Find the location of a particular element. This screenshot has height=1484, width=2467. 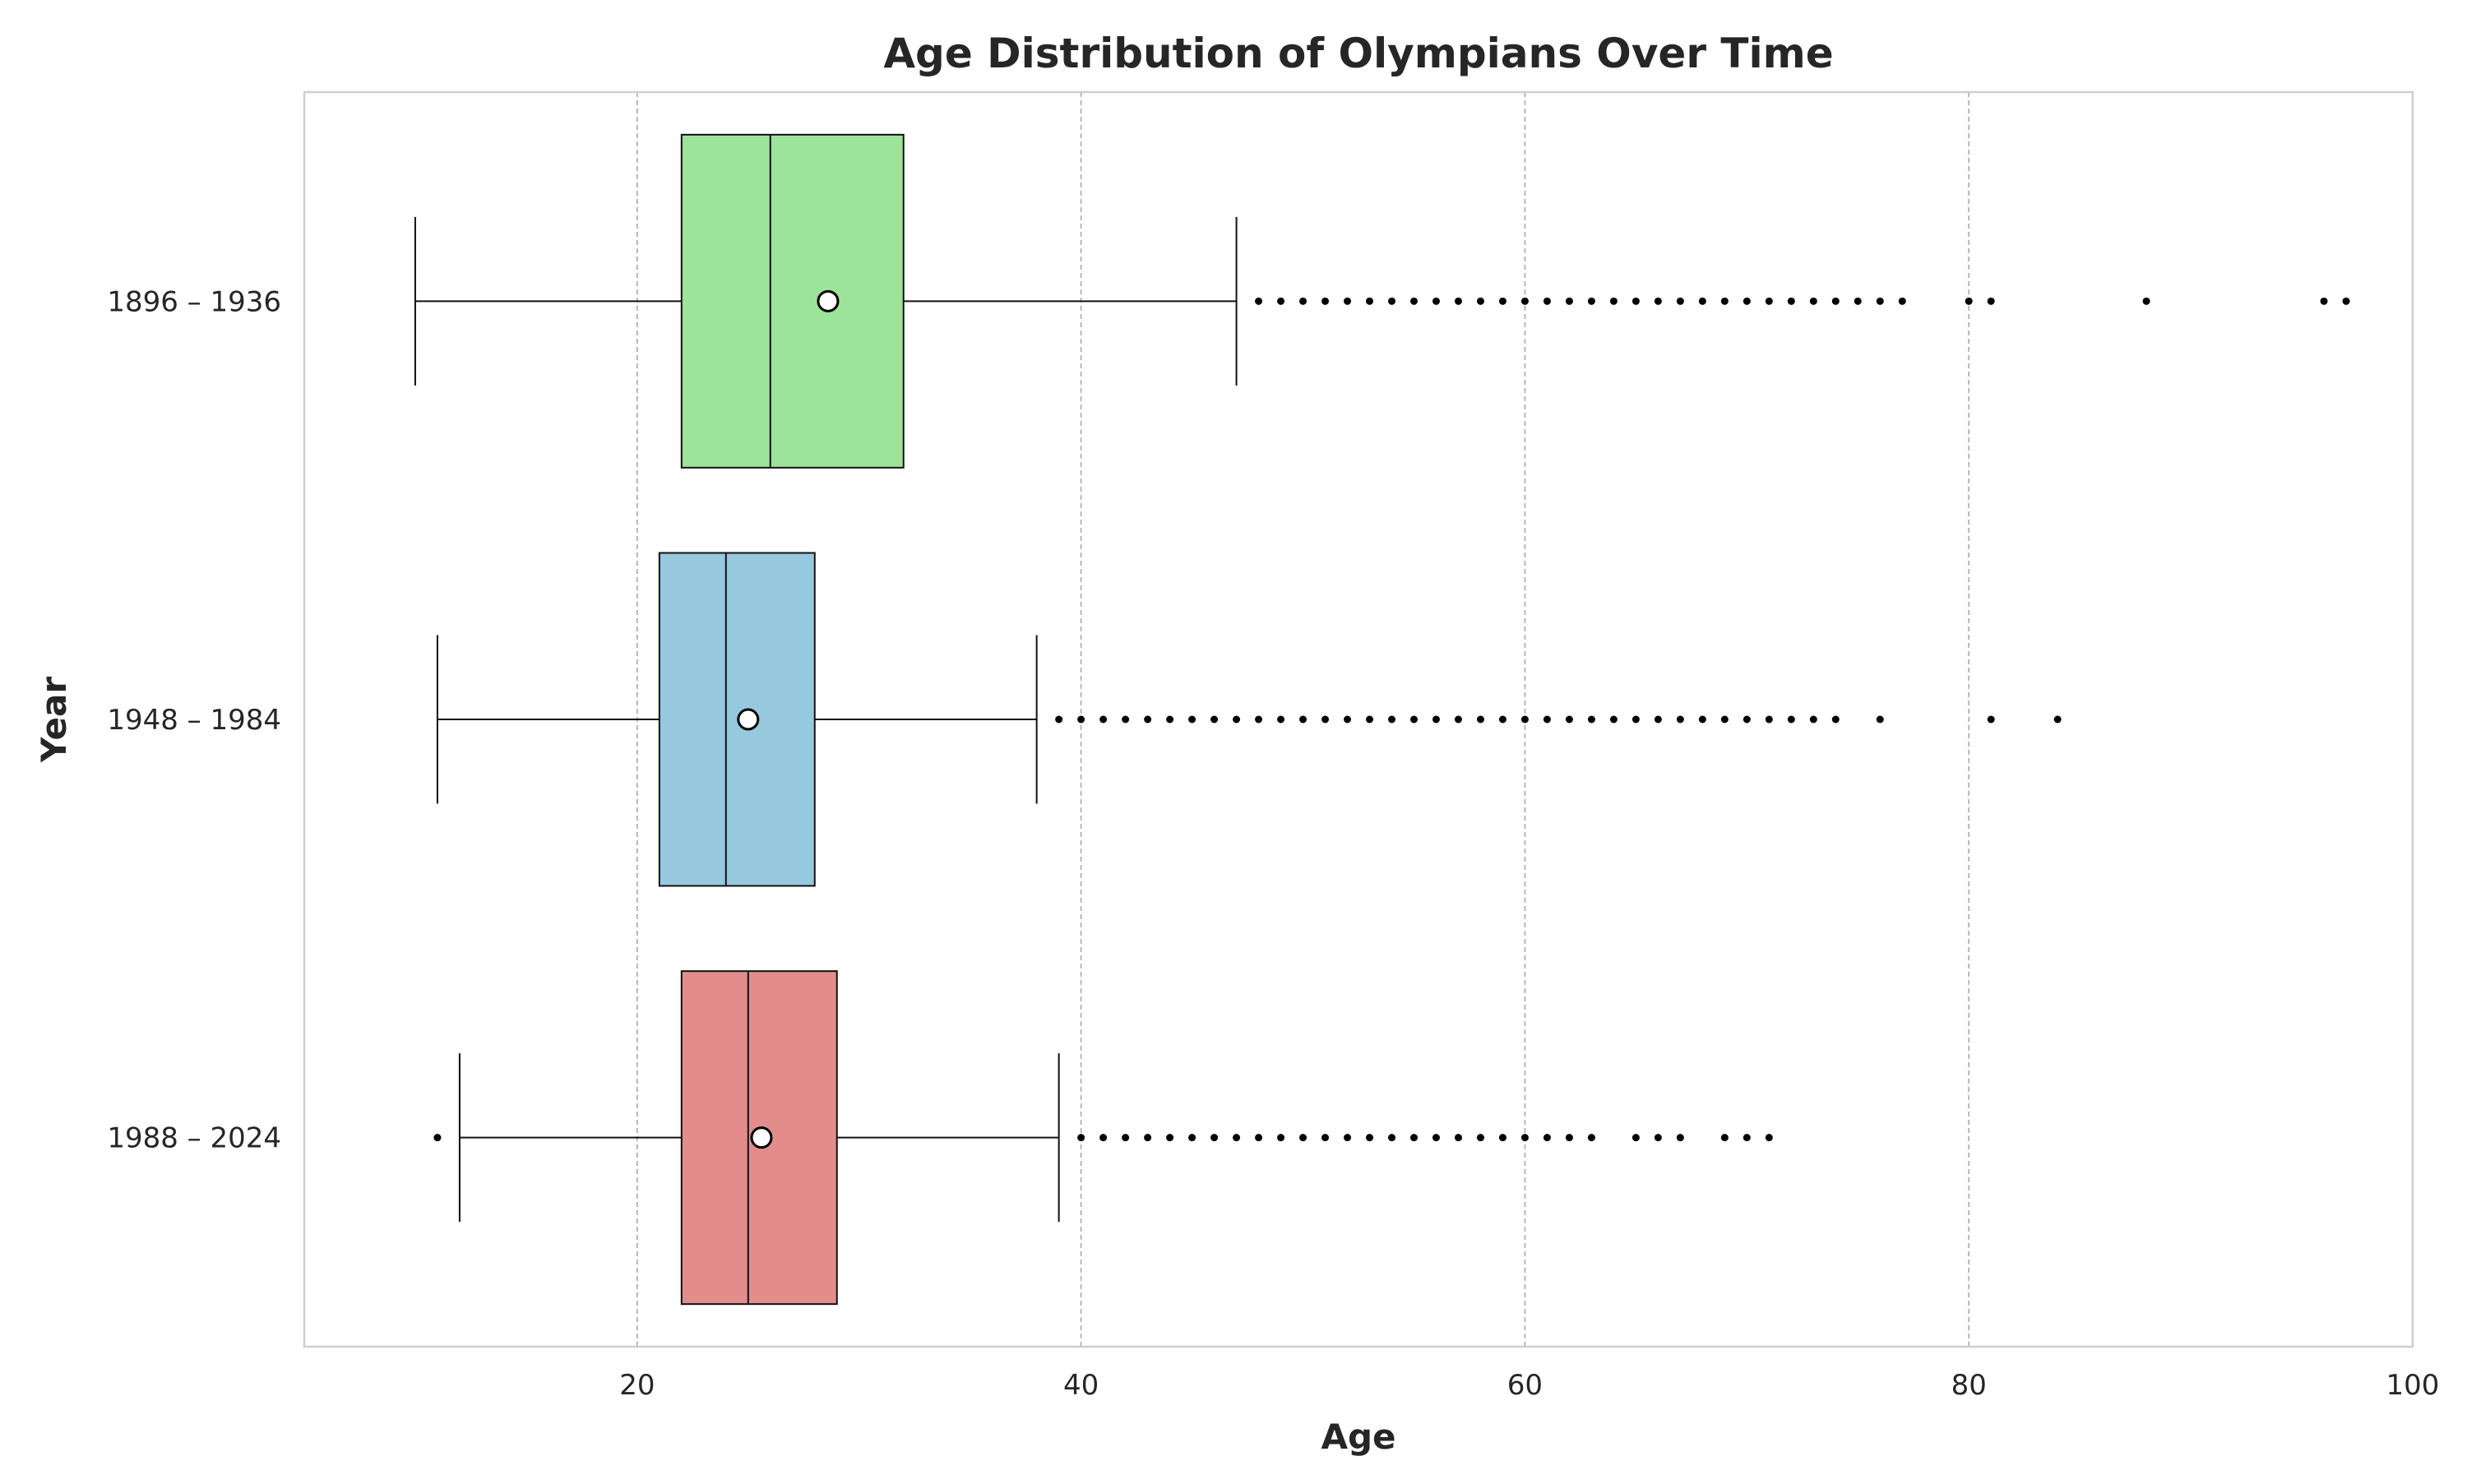

chart-title: Age Distribution of Olympians Over Time is located at coordinates (1358, 53).